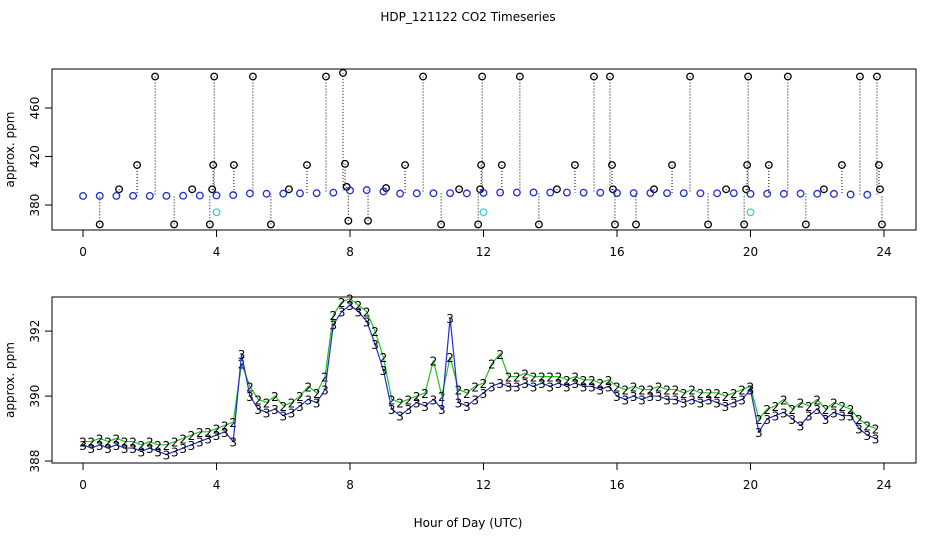 This screenshot has height=540, width=936. Describe the element at coordinates (483, 485) in the screenshot. I see `x-tick-label: 12` at that location.